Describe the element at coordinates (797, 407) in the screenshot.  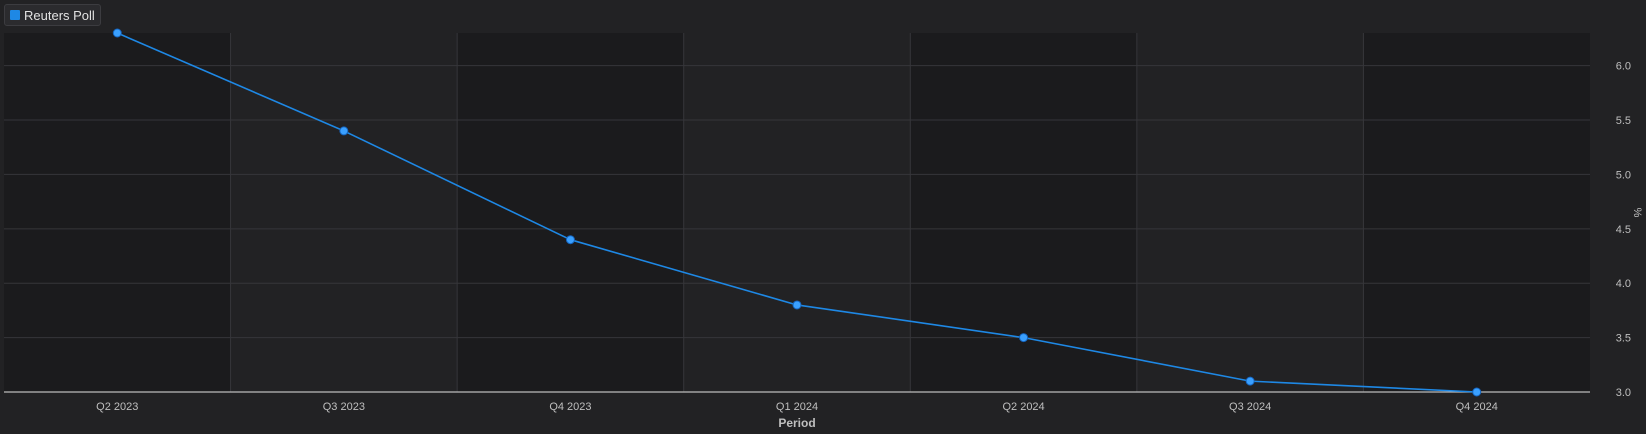
I see `x-tick-label: Q1 2024` at that location.